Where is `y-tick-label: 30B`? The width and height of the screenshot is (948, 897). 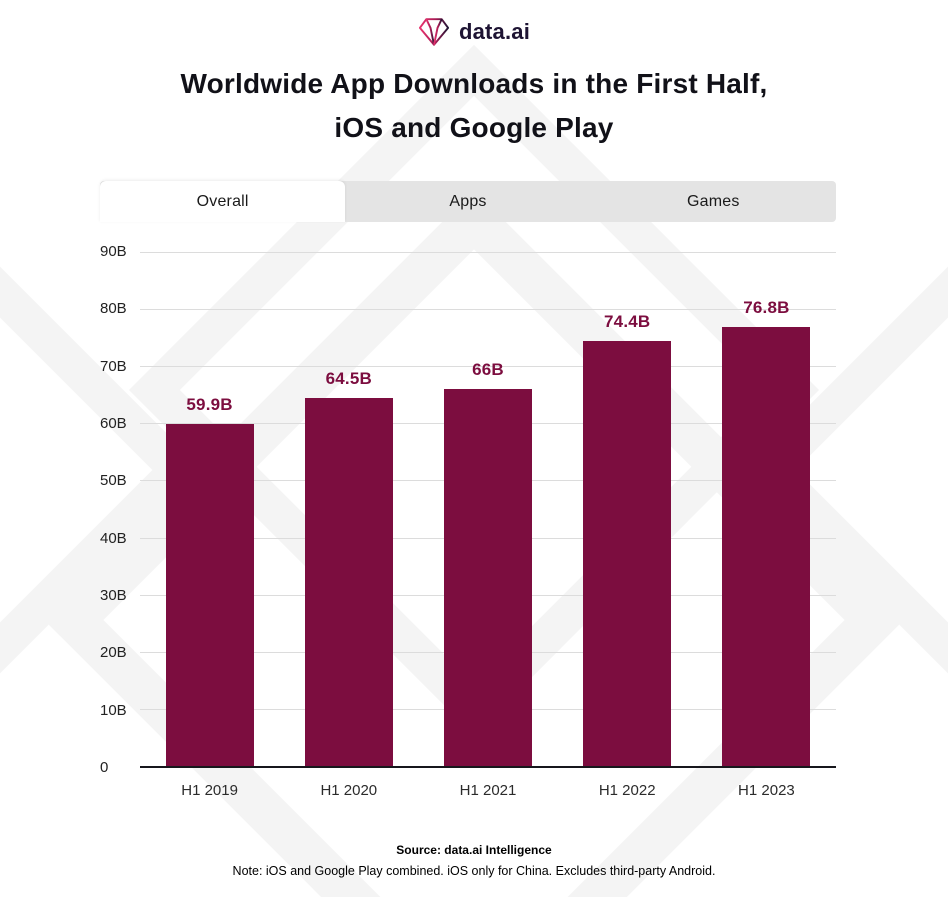
y-tick-label: 30B is located at coordinates (113, 596).